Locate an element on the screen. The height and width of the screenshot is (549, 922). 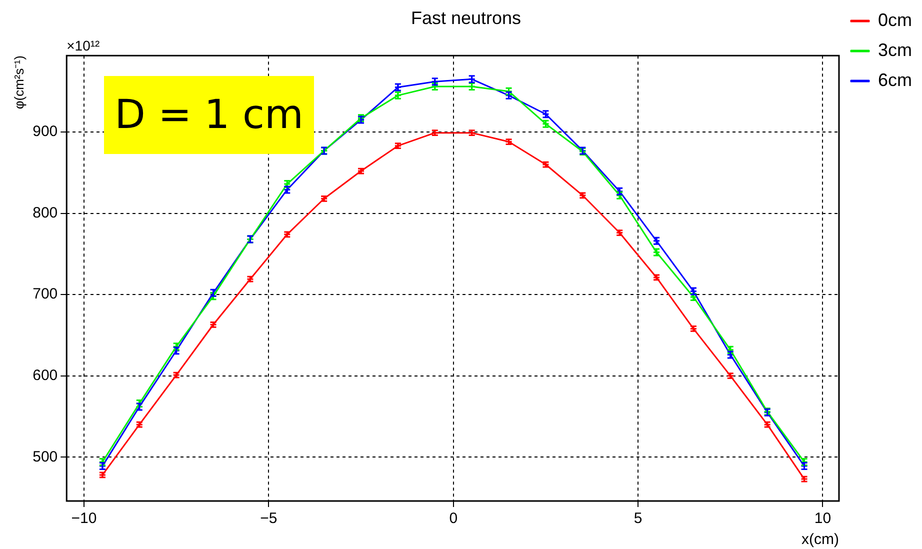
x-tick-label: −5 is located at coordinates (269, 519).